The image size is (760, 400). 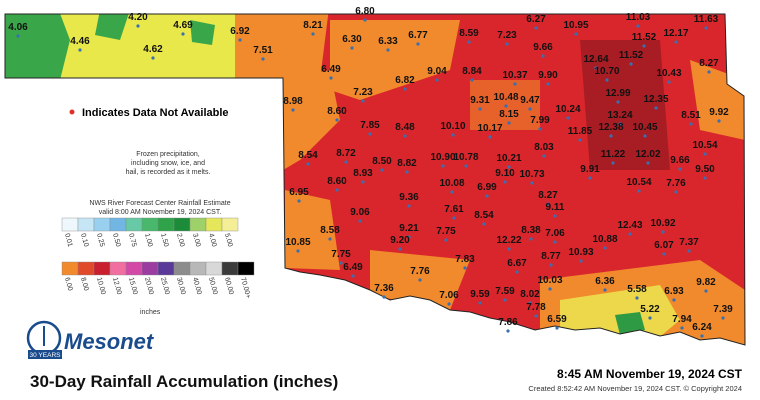 I want to click on station-value: 8.82, so click(x=407, y=163).